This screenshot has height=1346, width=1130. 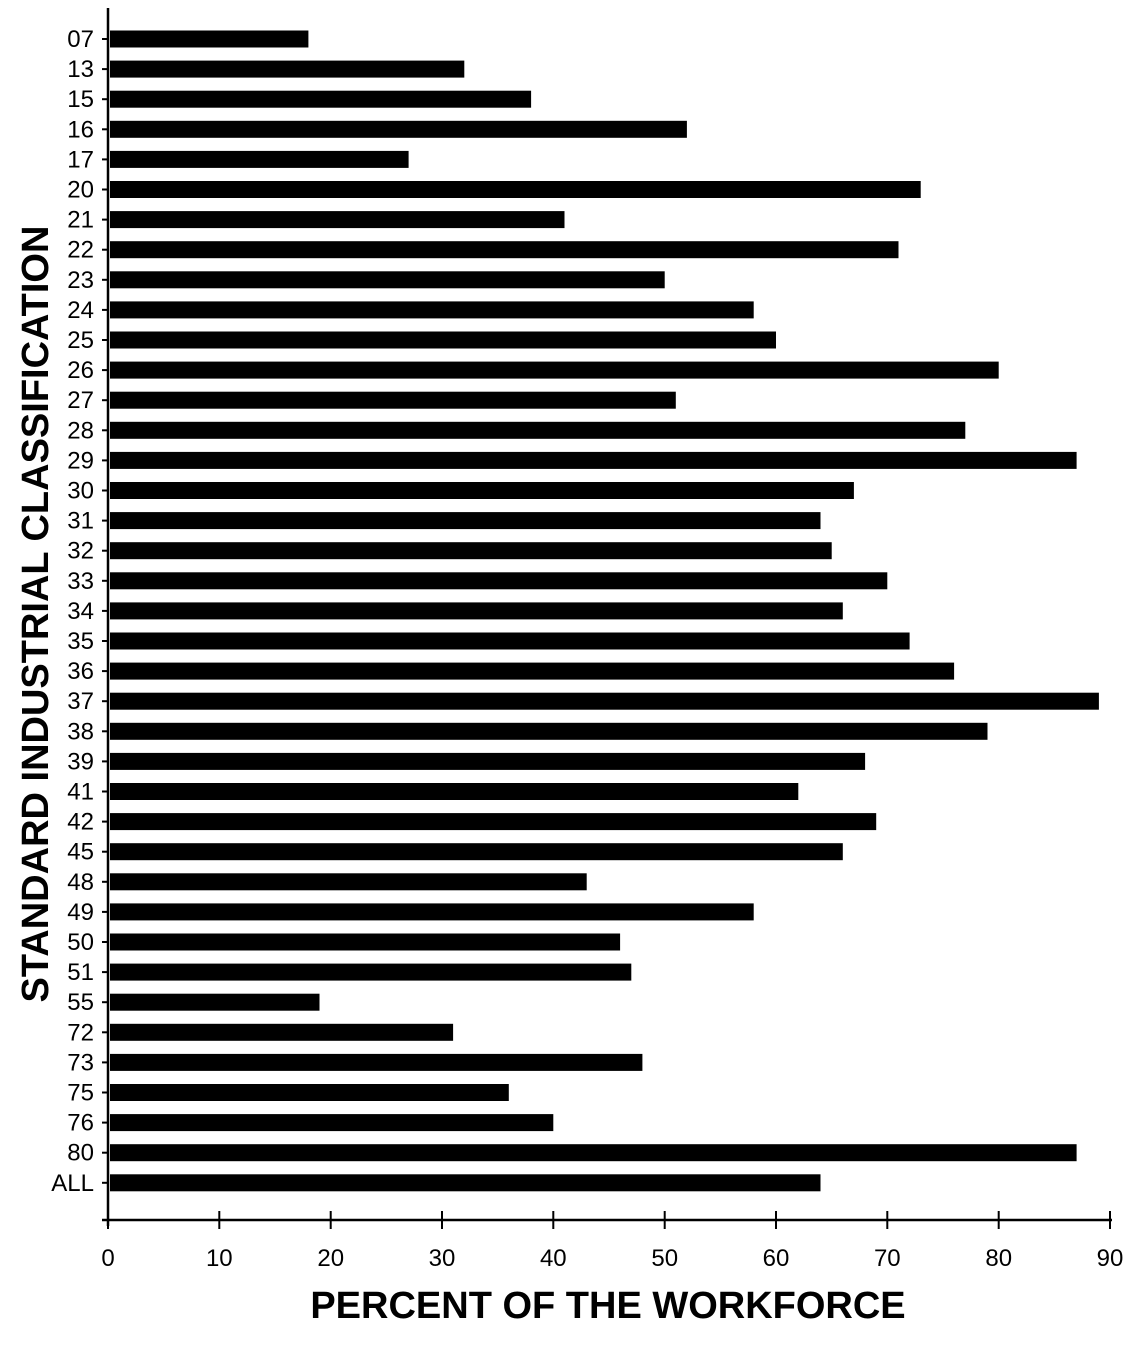 What do you see at coordinates (80, 1093) in the screenshot?
I see `y-tick-label-75: 75` at bounding box center [80, 1093].